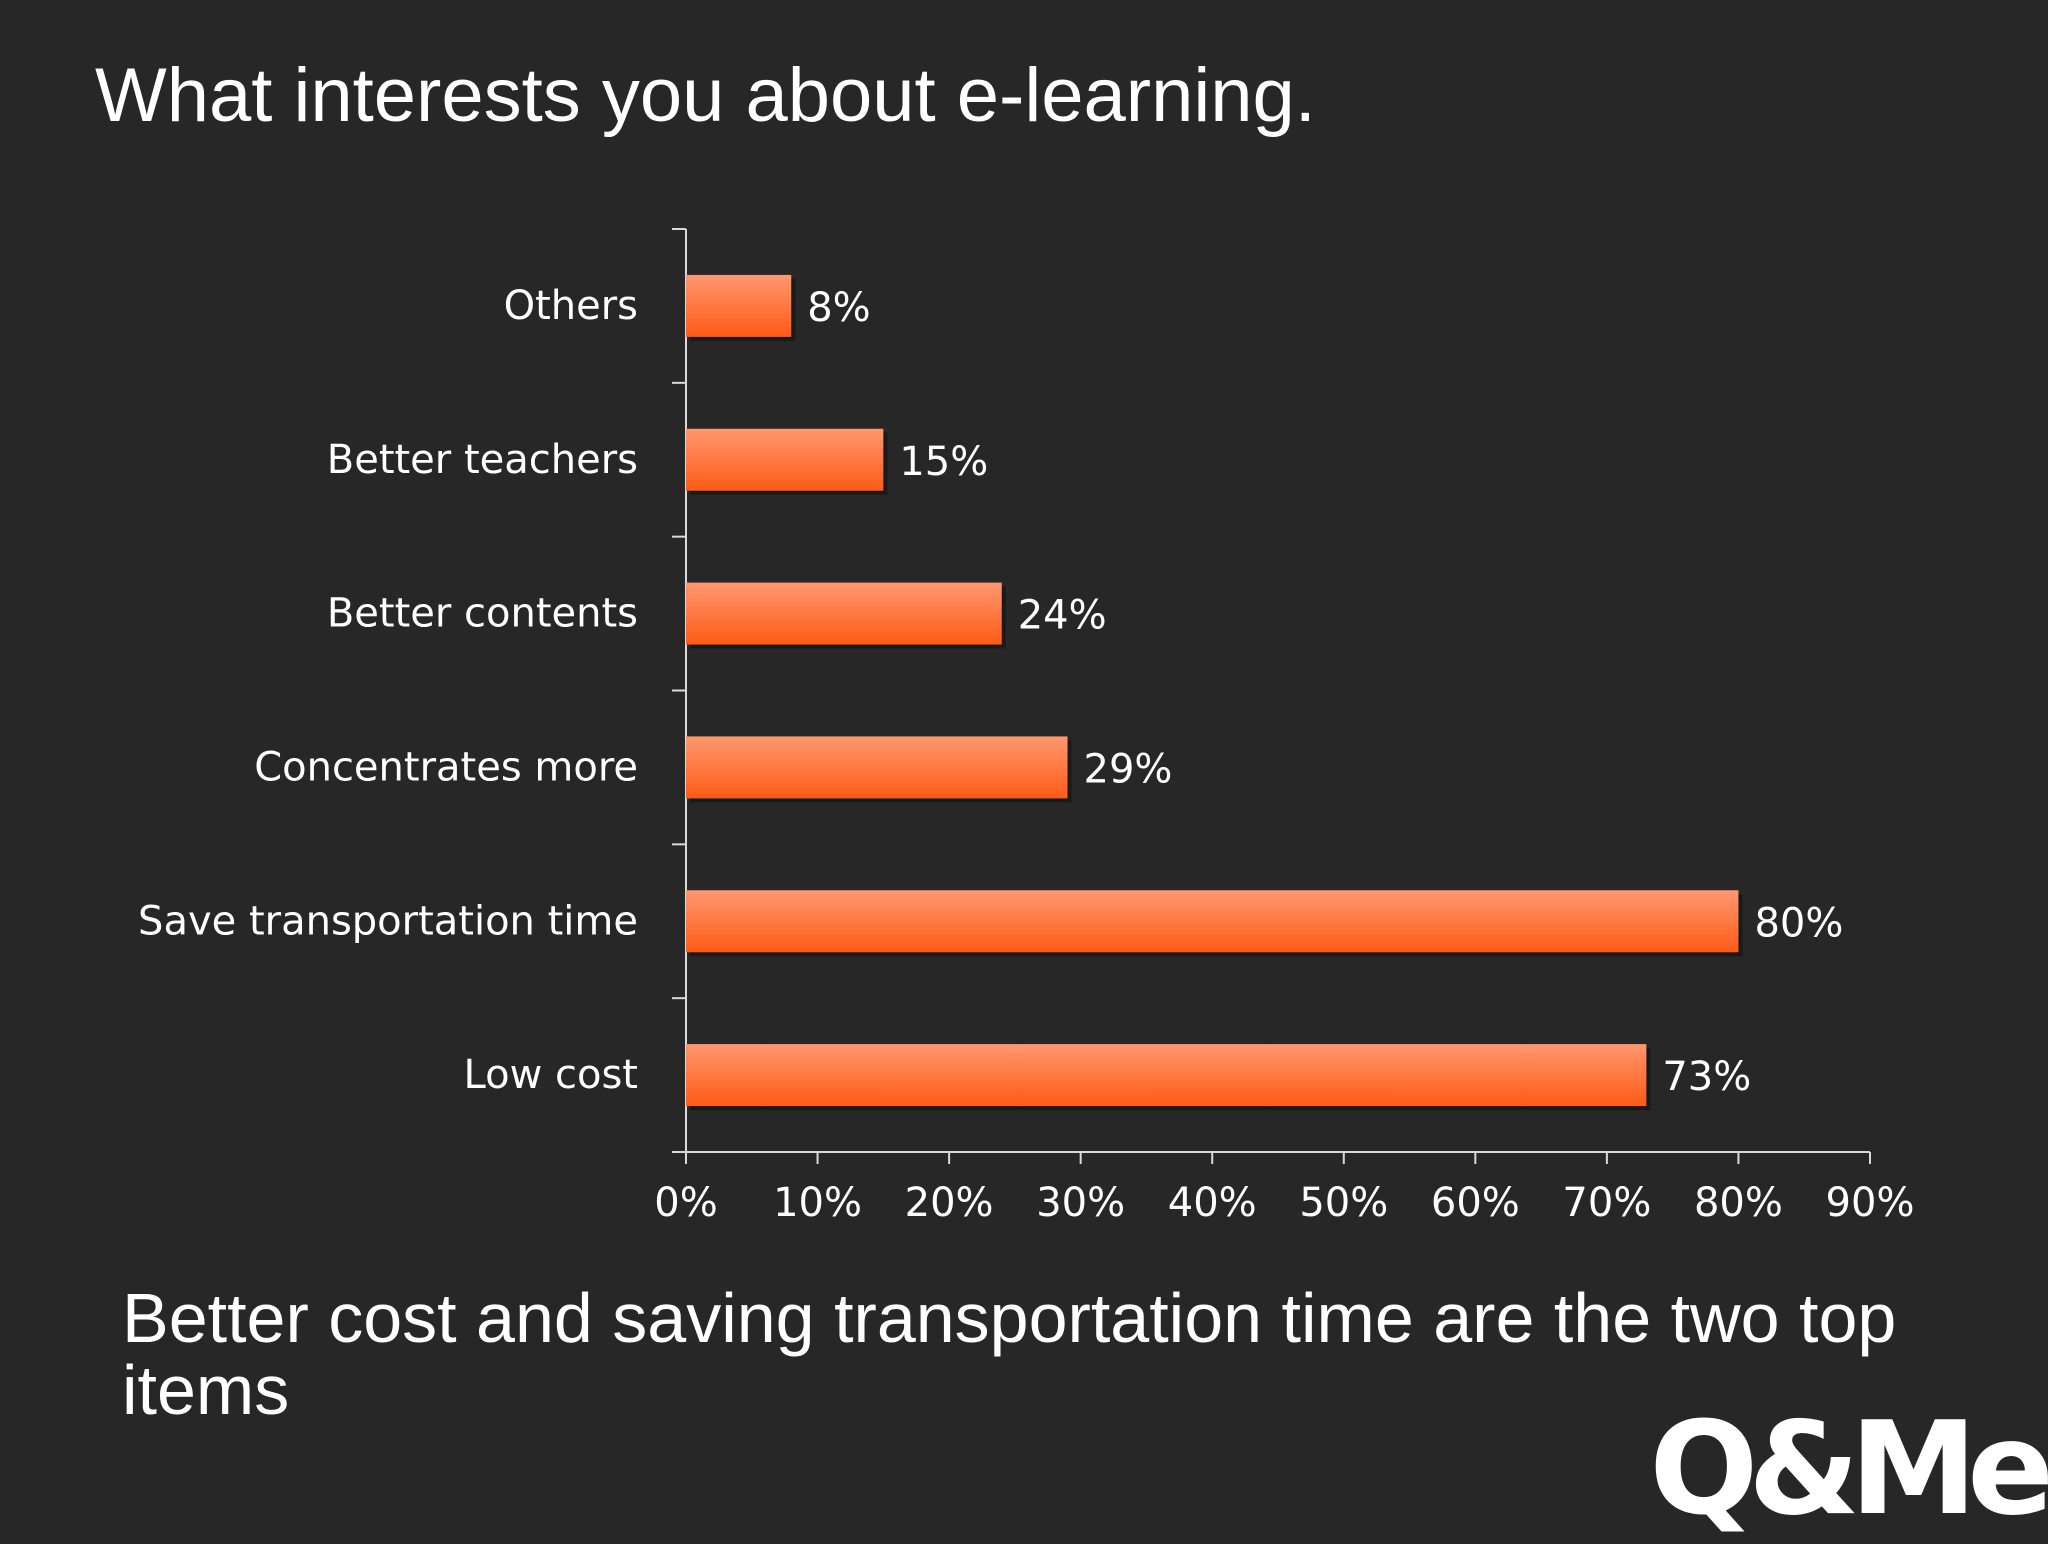 Image resolution: width=2048 pixels, height=1544 pixels. What do you see at coordinates (1062, 616) in the screenshot?
I see `value-label: 24%` at bounding box center [1062, 616].